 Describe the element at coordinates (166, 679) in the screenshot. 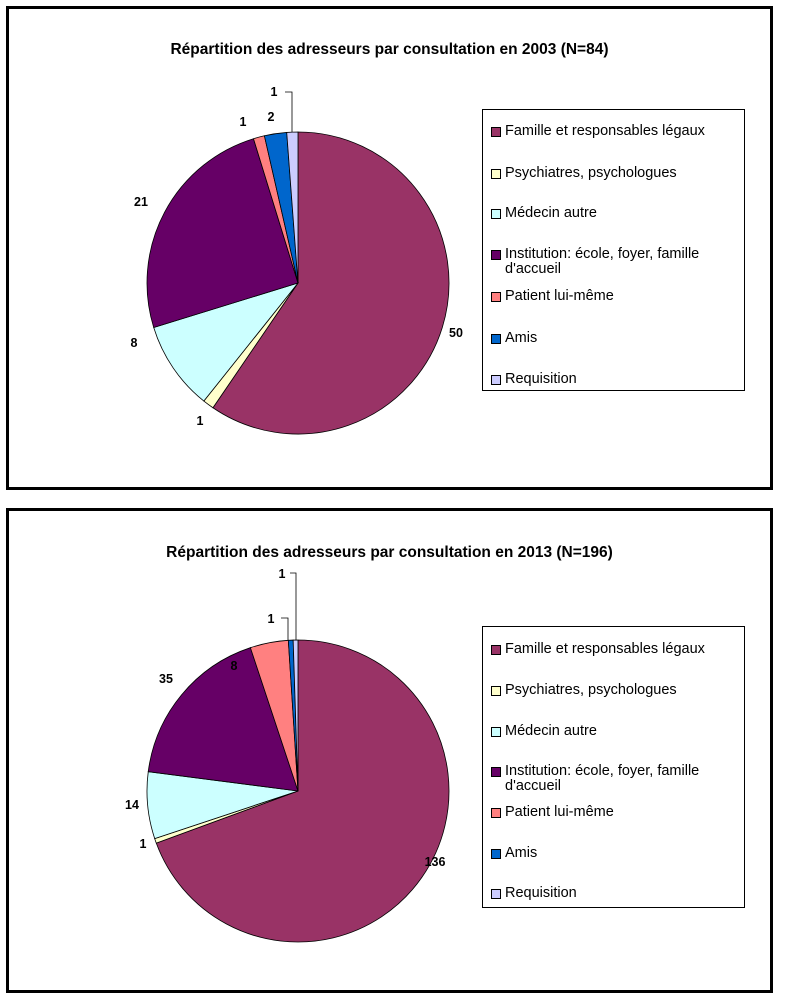

I see `data-label: 35` at that location.